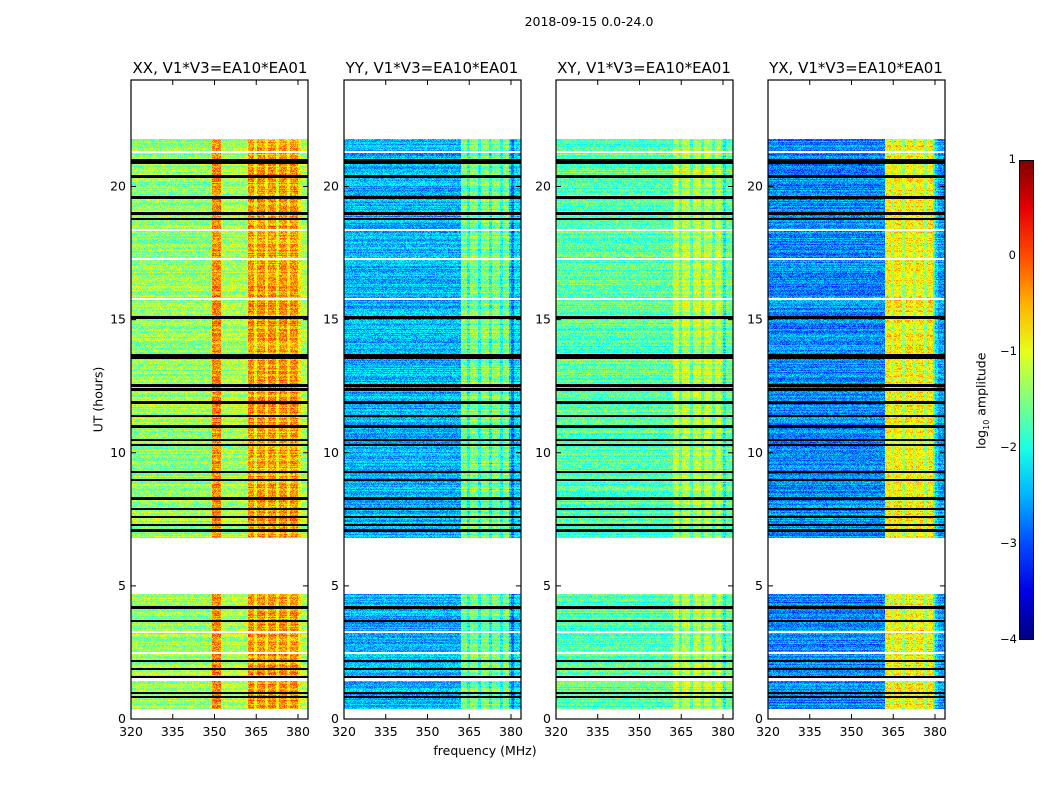 The image size is (1050, 800). Describe the element at coordinates (986, 424) in the screenshot. I see `colorbar-label-sub: 10` at that location.